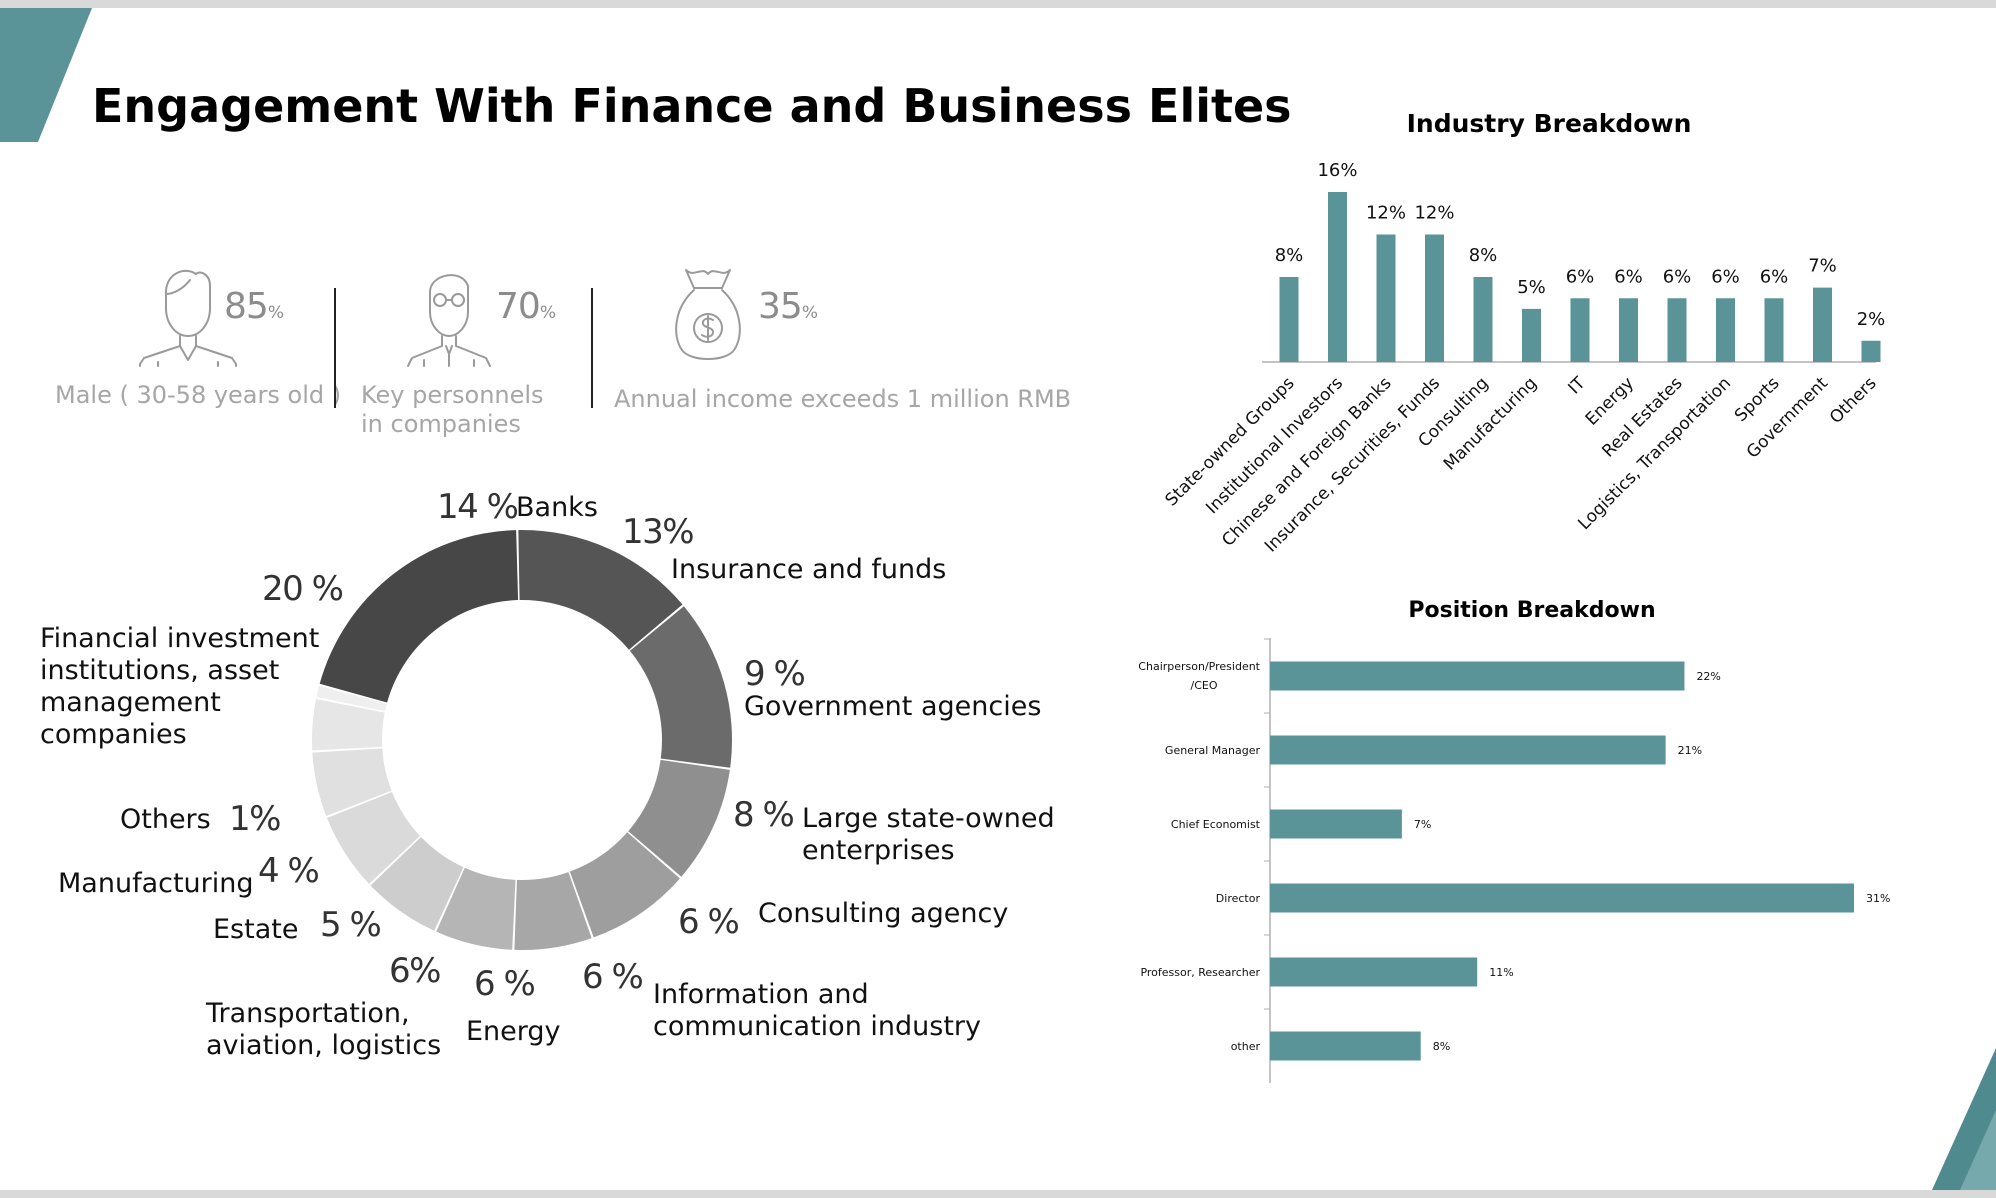  Describe the element at coordinates (1200, 972) in the screenshot. I see `position-category-label: Professor, Researcher` at that location.